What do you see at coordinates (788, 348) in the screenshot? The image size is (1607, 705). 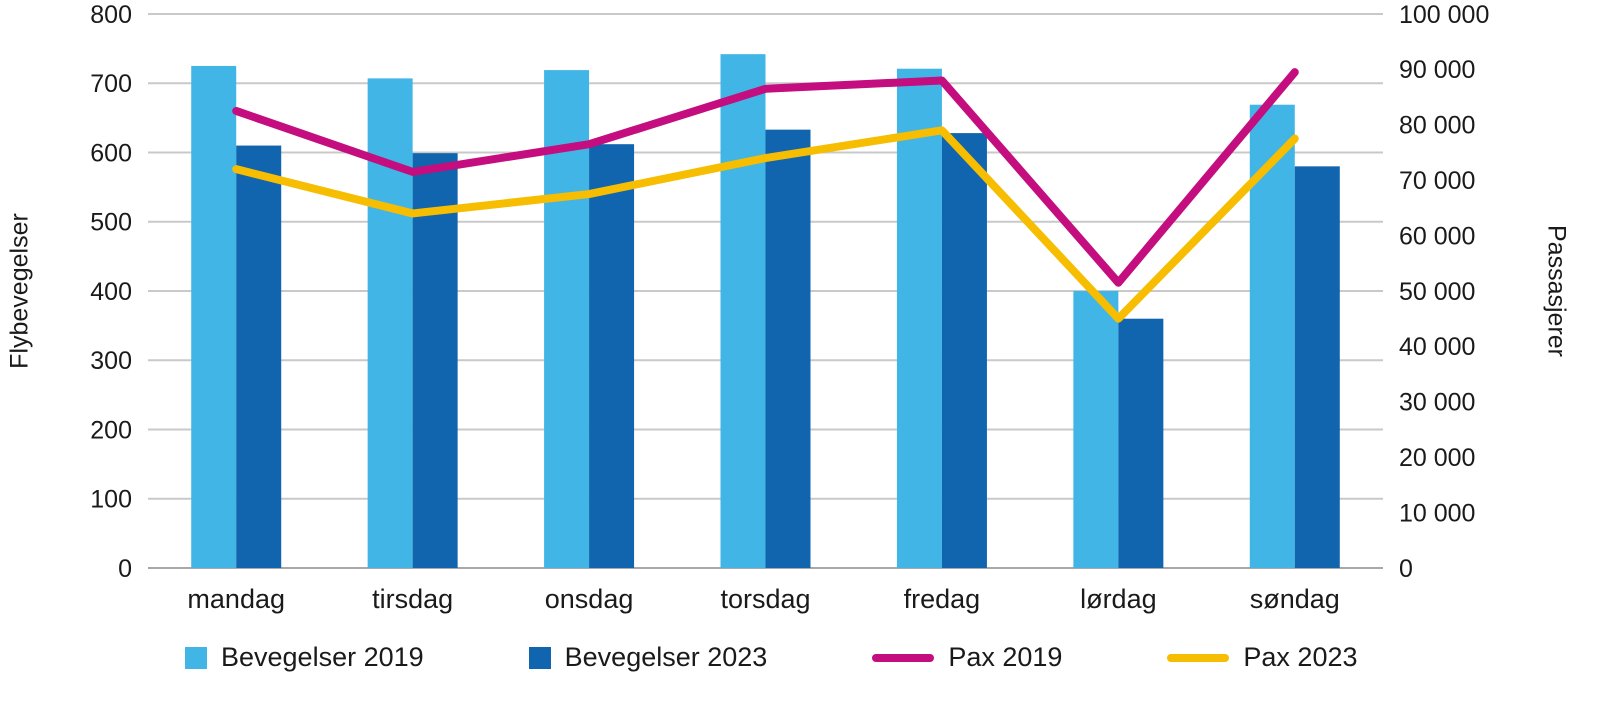 I see `bar-bevegelser-2023-torsdag` at bounding box center [788, 348].